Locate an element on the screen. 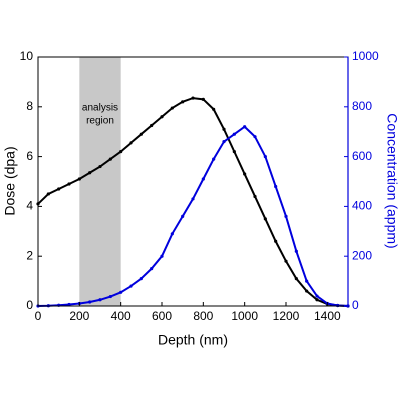 This screenshot has width=400, height=400. y2-tick-label: 800 is located at coordinates (362, 106).